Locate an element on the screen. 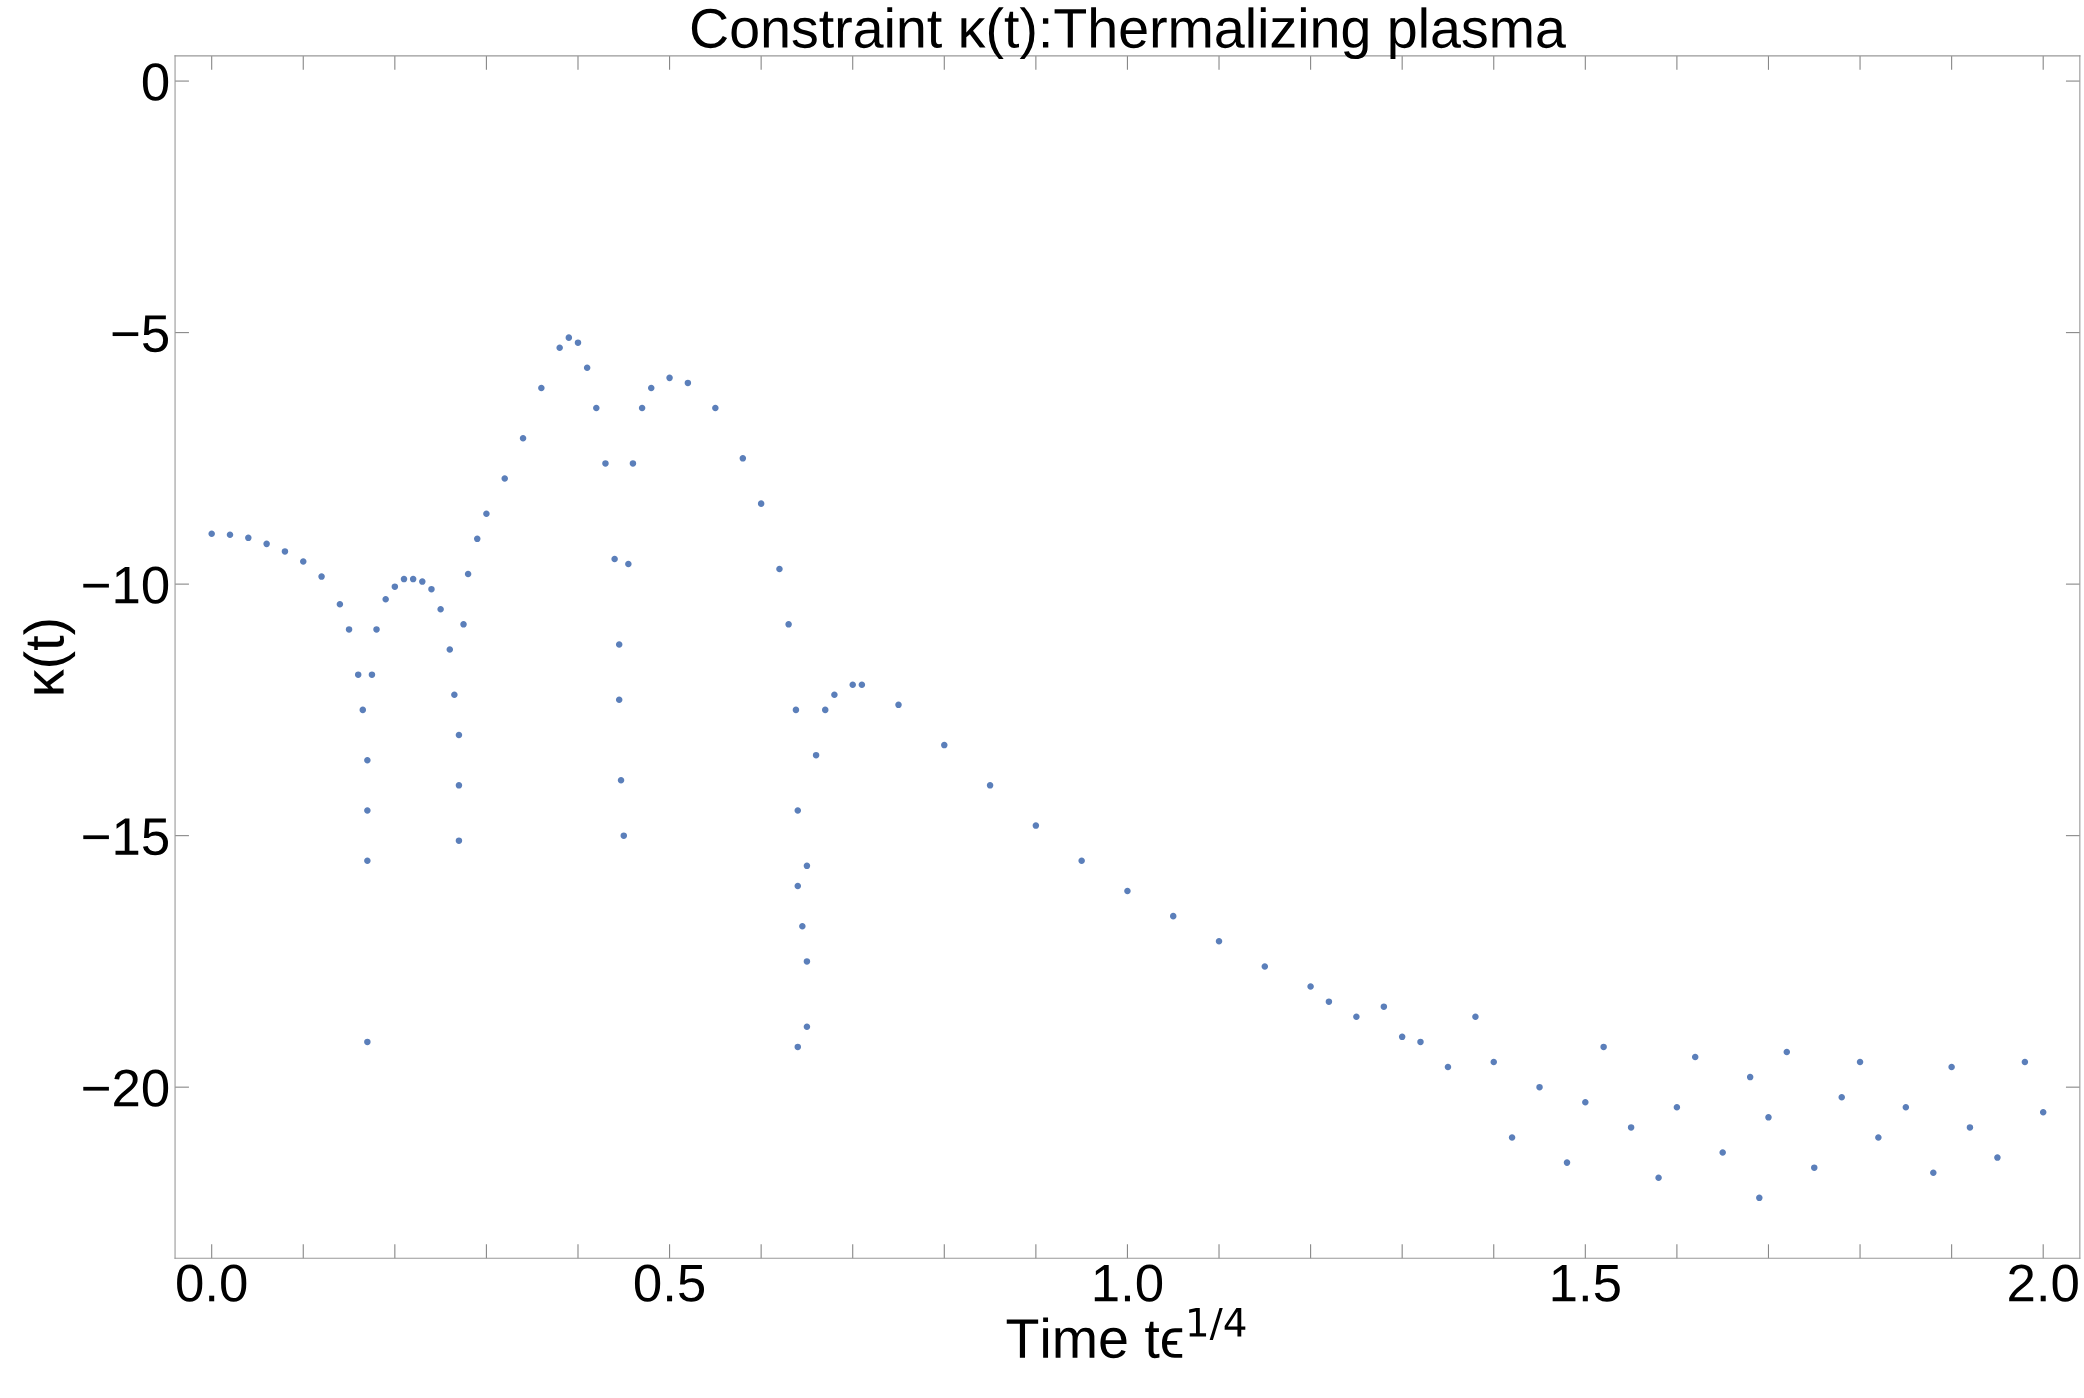 The image size is (2084, 1398). chart-title: Constraint κ(t):Thermalizing plasma is located at coordinates (1128, 33).